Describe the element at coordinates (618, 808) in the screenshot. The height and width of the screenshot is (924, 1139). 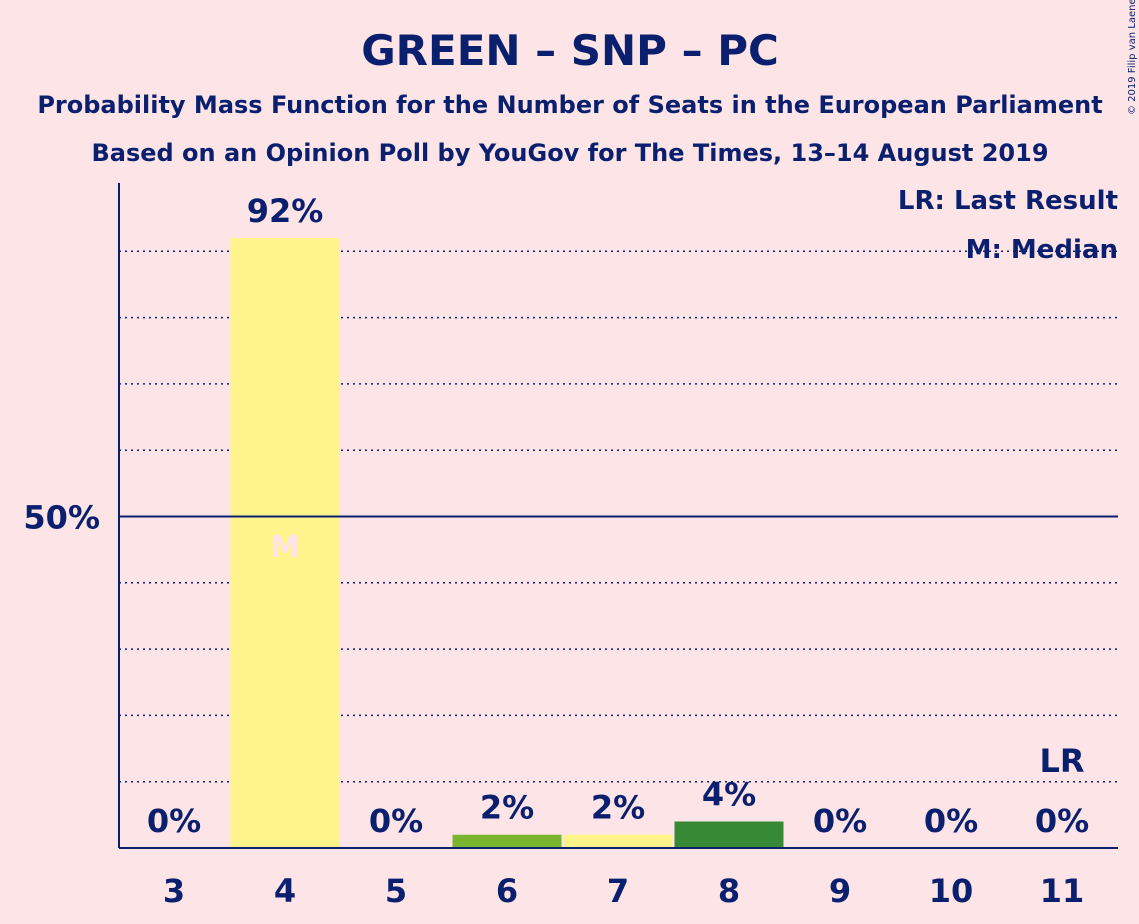
I see `data-label-7: 2%` at that location.